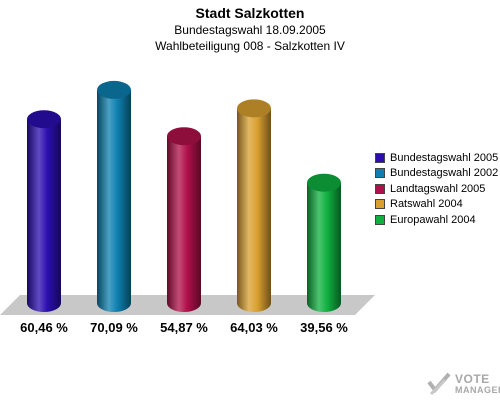 This screenshot has height=400, width=500. What do you see at coordinates (426, 204) in the screenshot?
I see `legend-label: Ratswahl 2004` at bounding box center [426, 204].